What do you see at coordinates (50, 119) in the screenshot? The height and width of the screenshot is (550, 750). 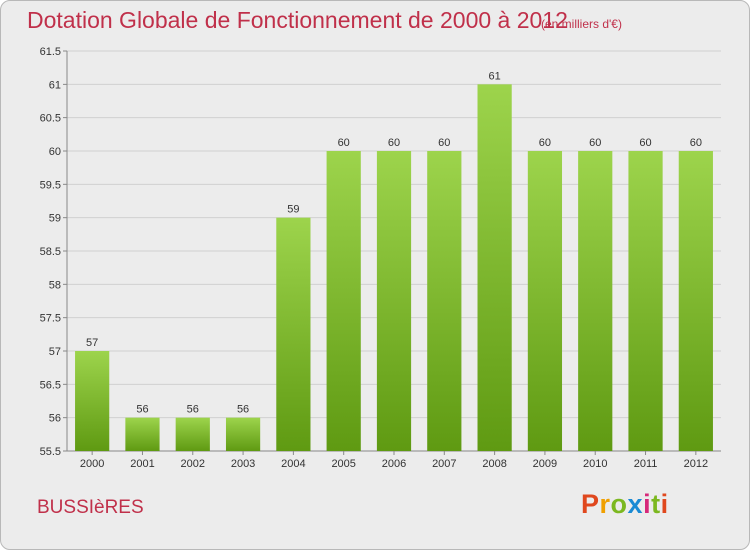 I see `y-tick-label: 60.5` at bounding box center [50, 119].